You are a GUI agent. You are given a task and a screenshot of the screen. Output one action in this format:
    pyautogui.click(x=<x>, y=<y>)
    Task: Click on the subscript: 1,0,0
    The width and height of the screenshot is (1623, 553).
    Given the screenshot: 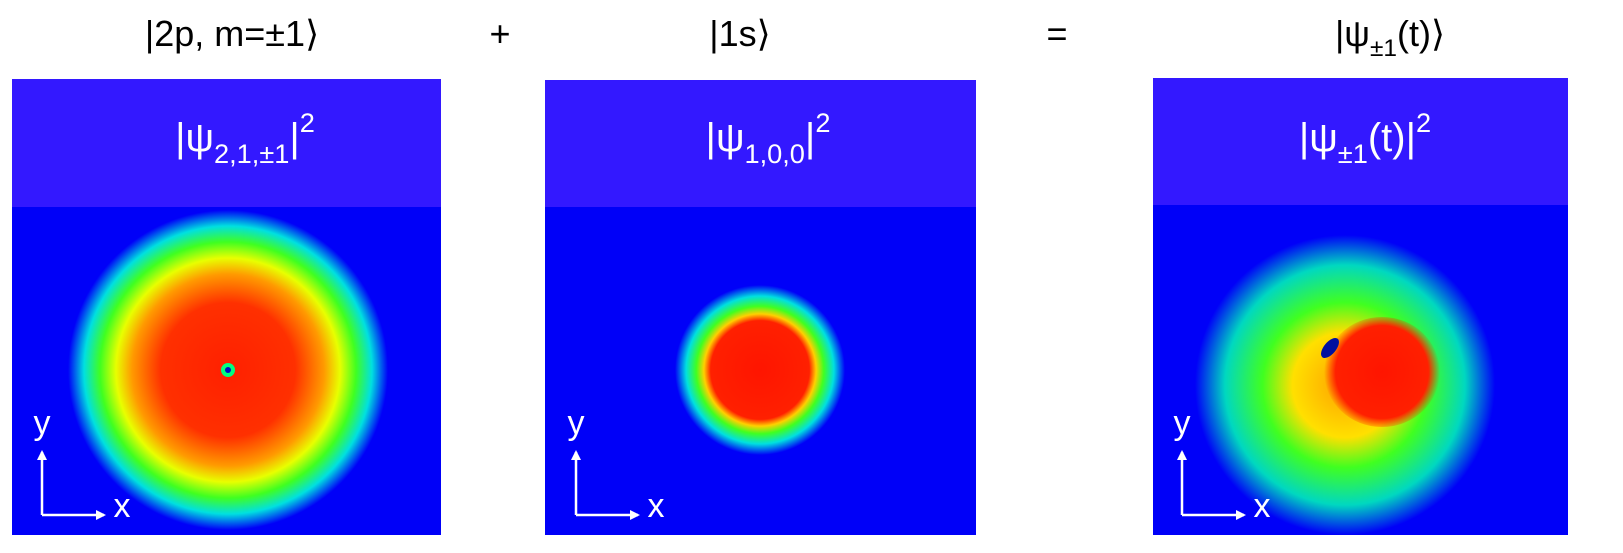 What is the action you would take?
    pyautogui.click(x=774, y=153)
    